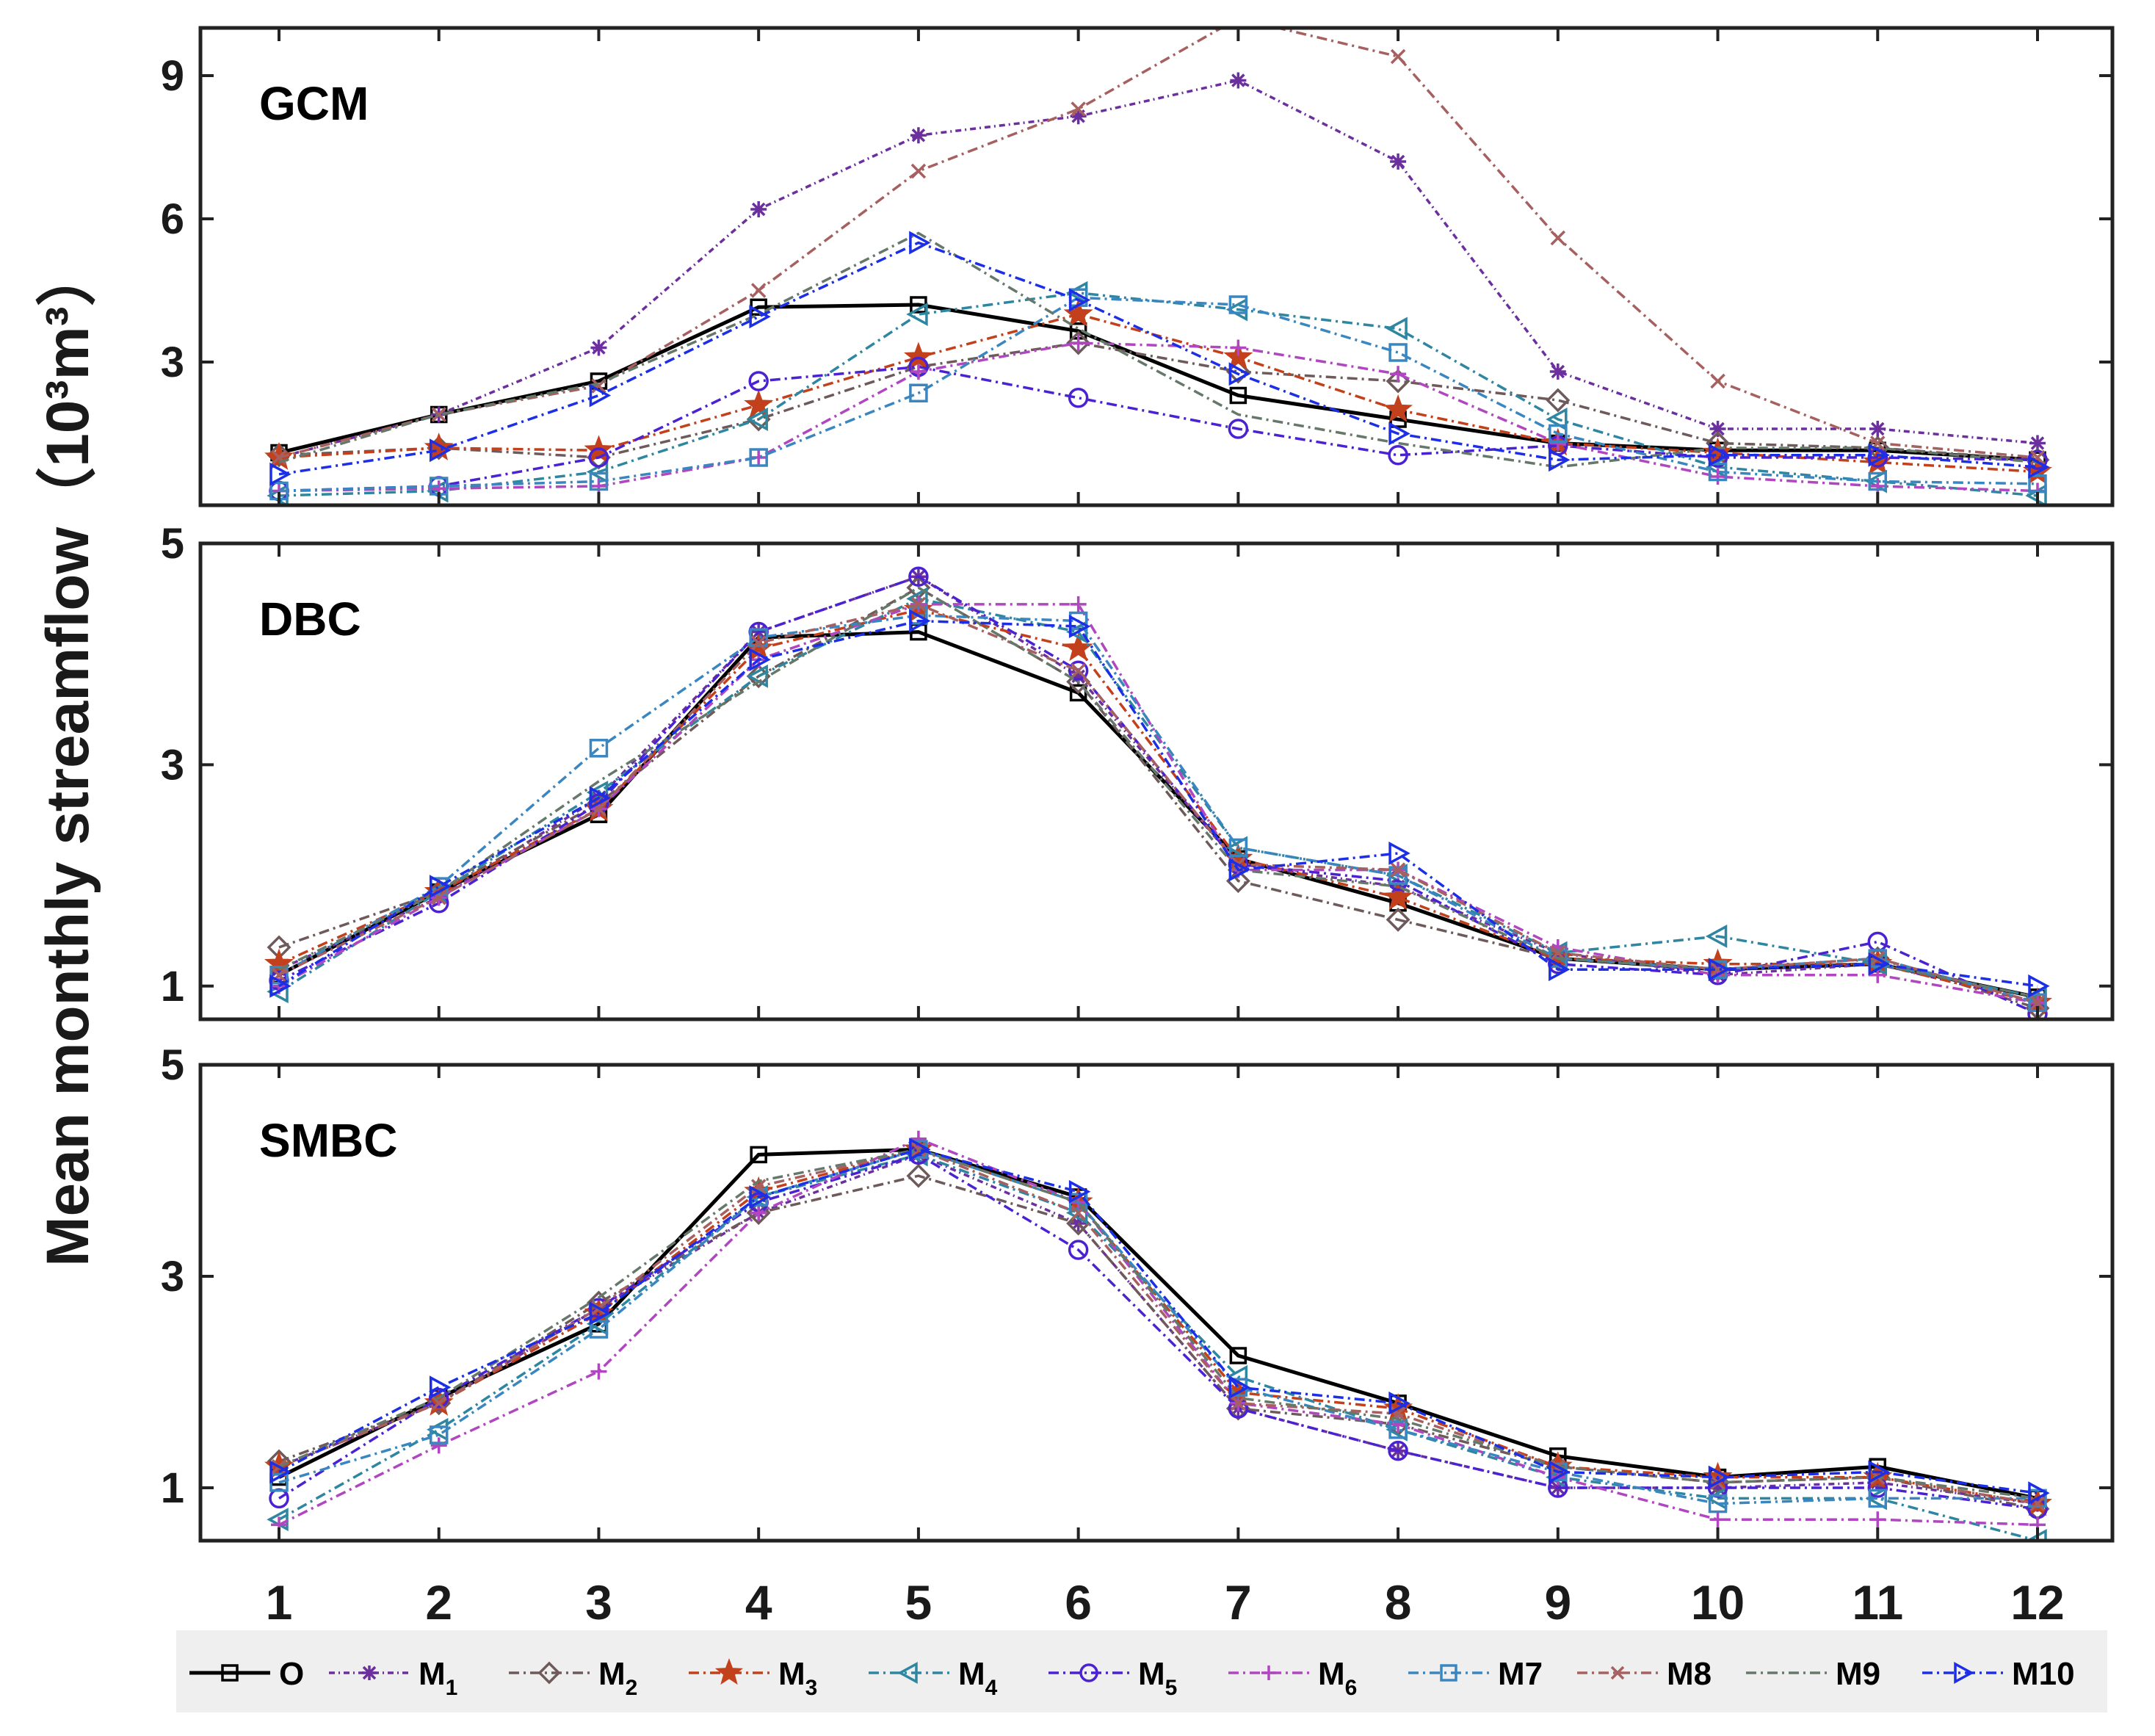  I want to click on legend-entry-m9: M9, so click(1813, 1674).